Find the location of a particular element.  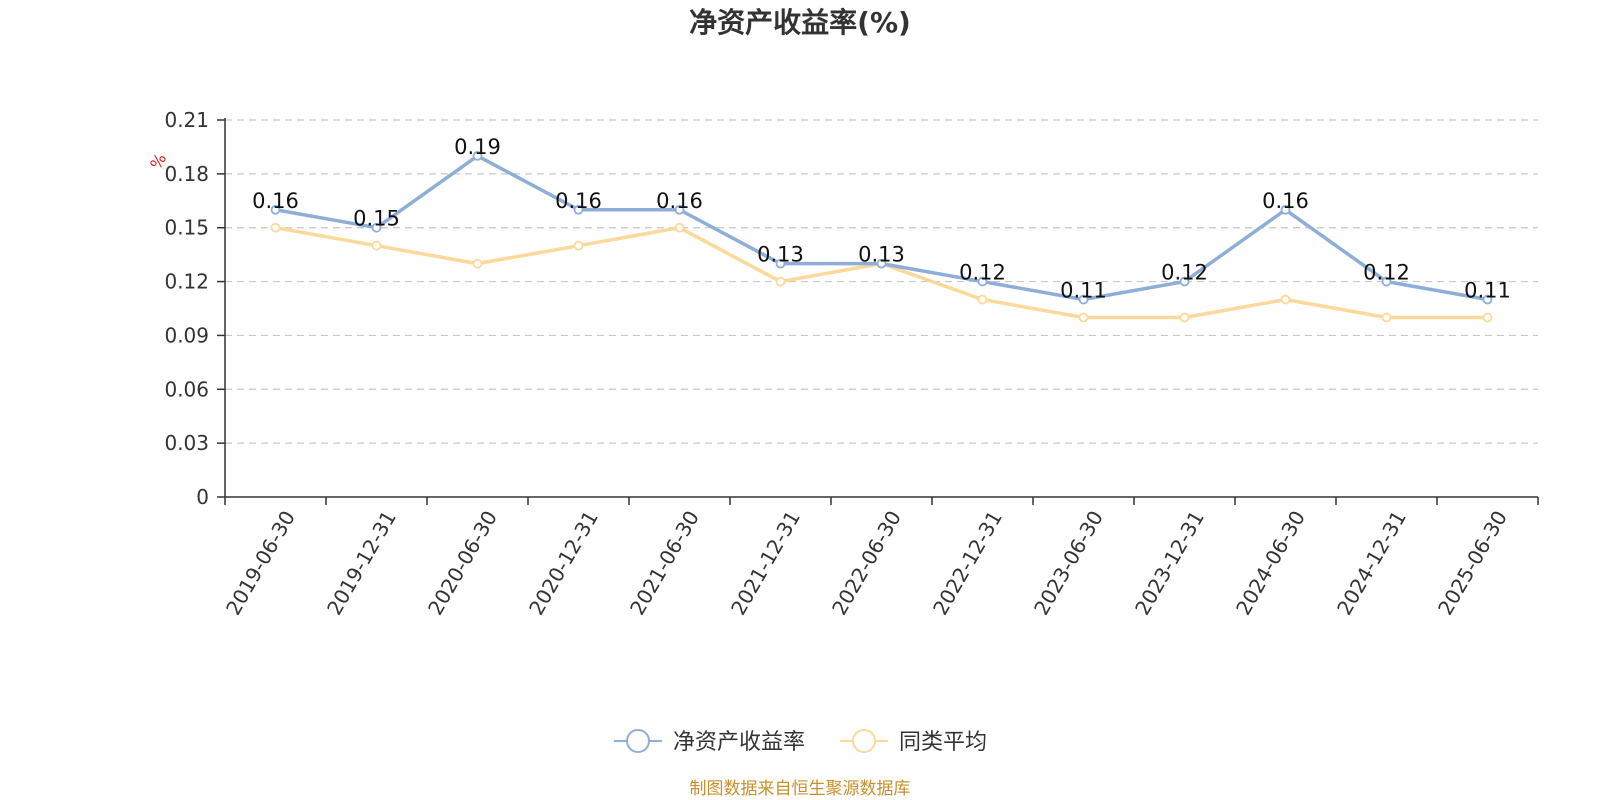

legend-label-0: 净资产收益率 is located at coordinates (739, 742).